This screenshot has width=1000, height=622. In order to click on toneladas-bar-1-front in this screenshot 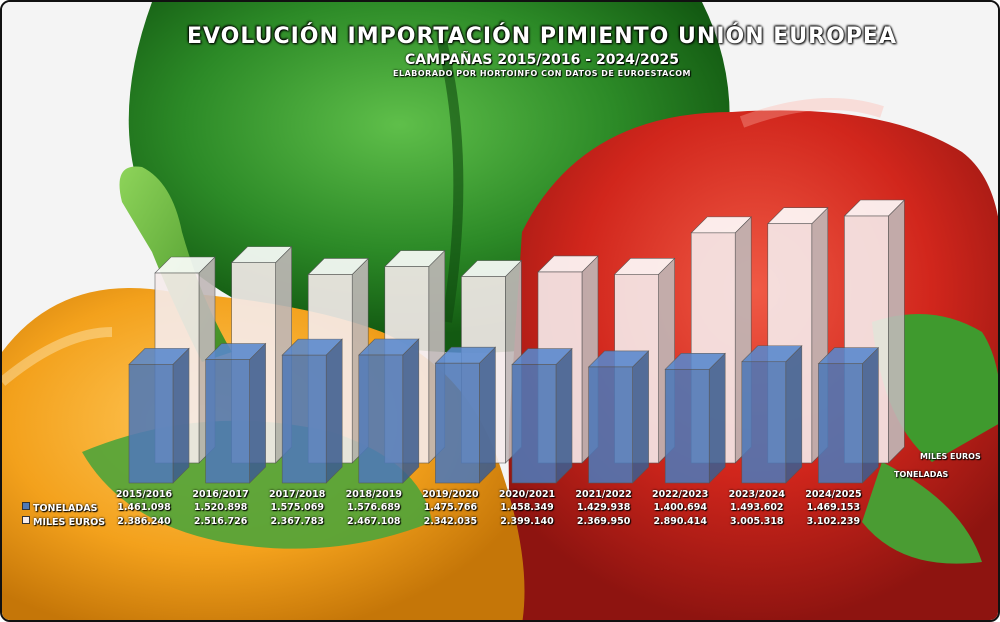, I will do `click(151, 424)`.